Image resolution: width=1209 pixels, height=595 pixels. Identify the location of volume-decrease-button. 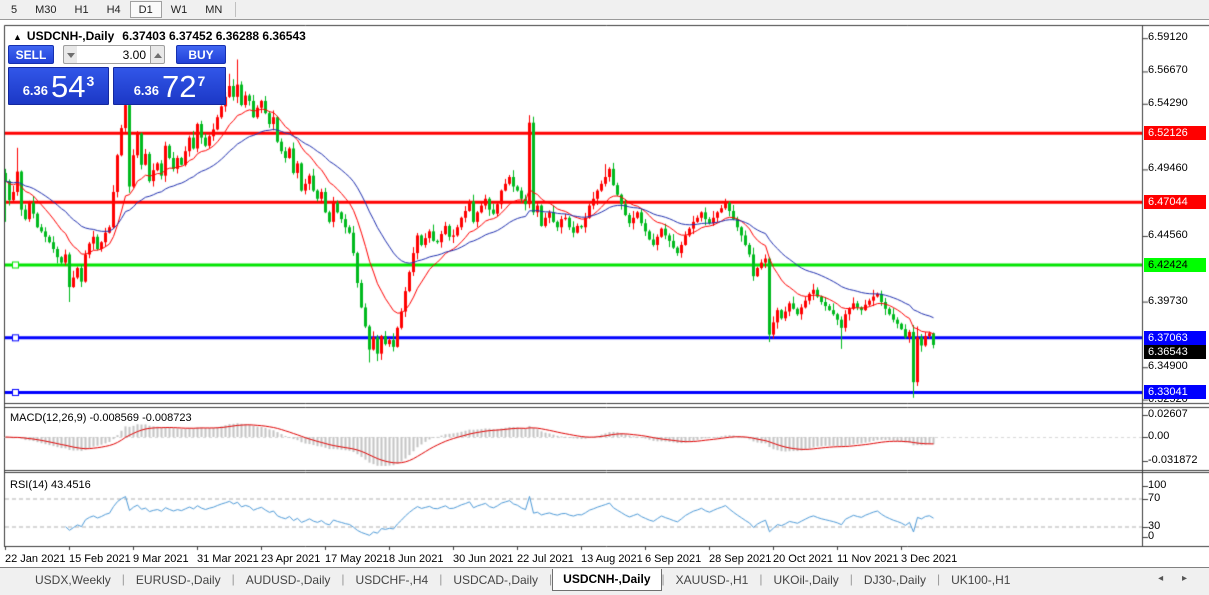
(70, 54).